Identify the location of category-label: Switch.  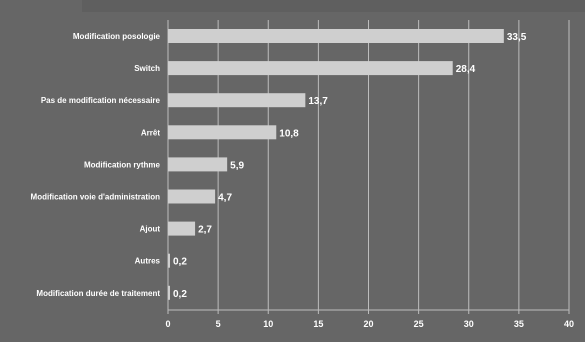
(147, 68).